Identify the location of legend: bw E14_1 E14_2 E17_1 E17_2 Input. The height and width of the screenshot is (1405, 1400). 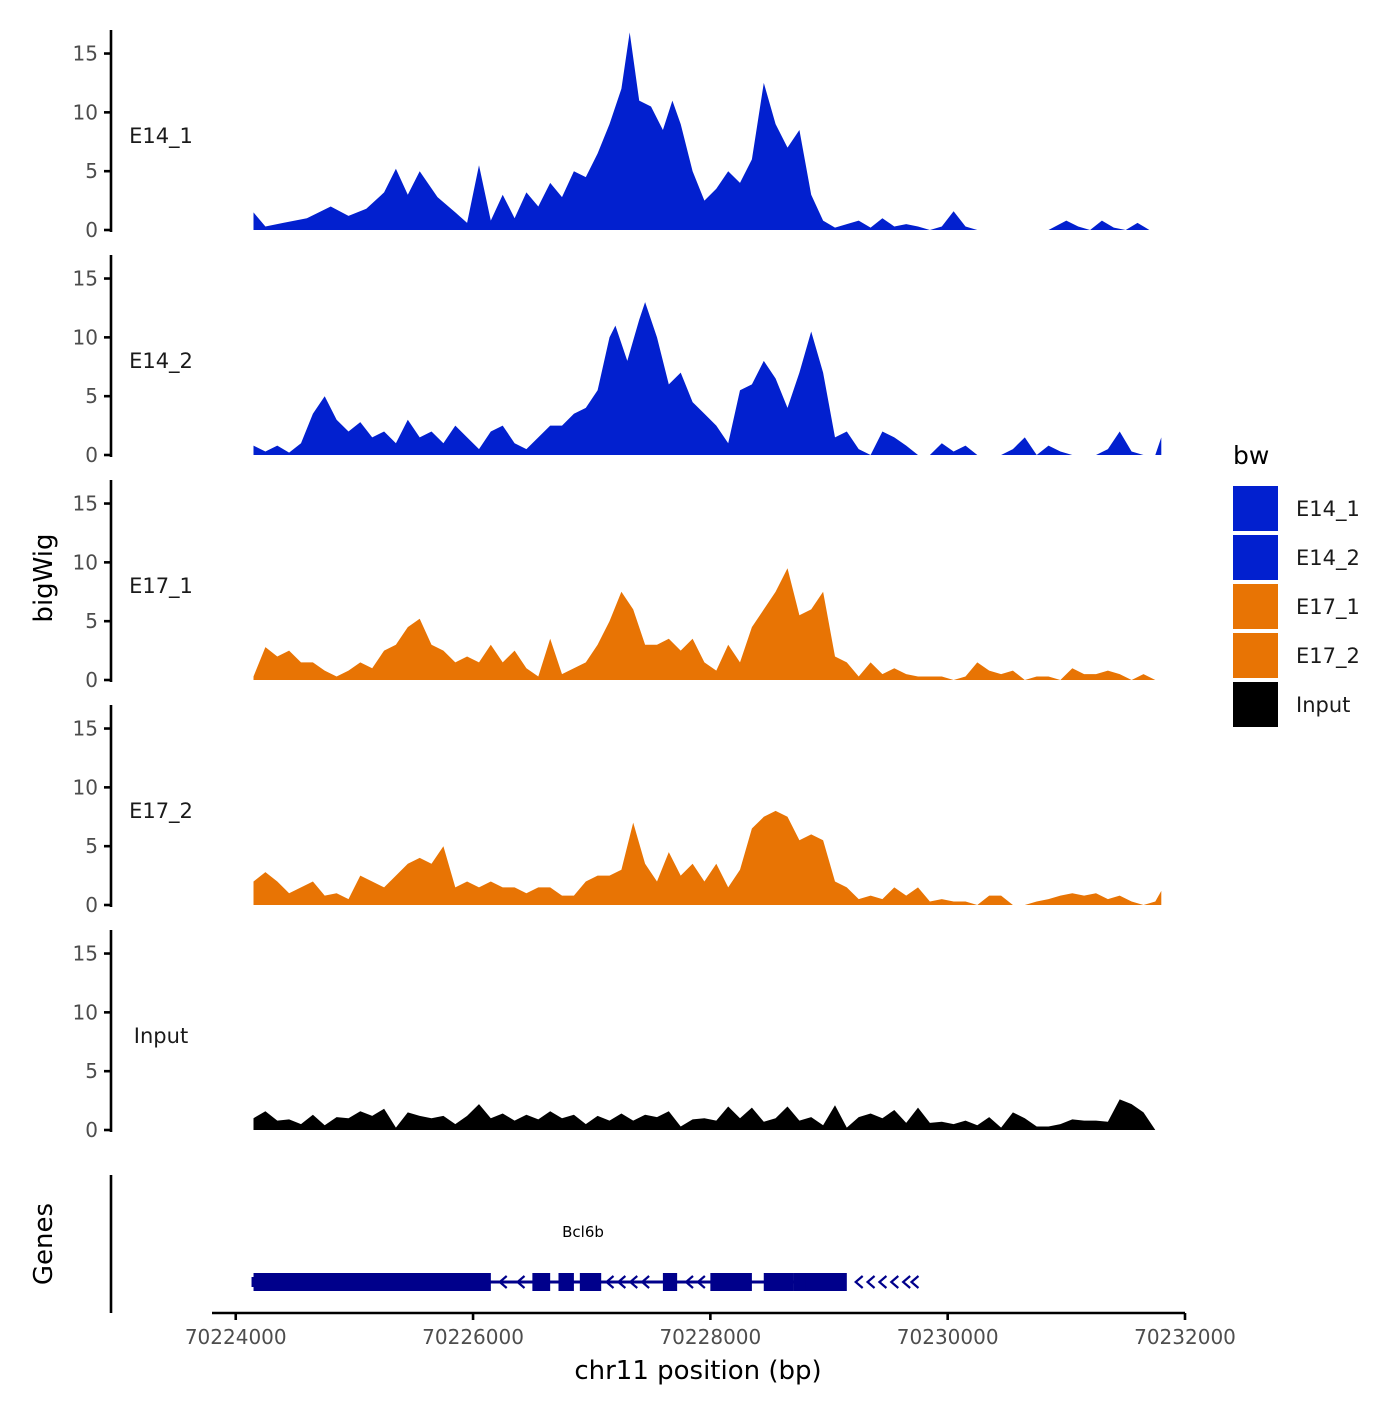
(1296, 584).